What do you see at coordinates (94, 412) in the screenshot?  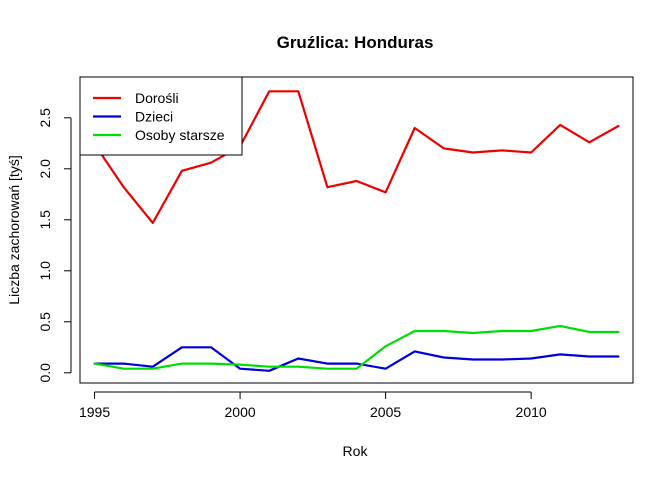 I see `x-tick-label: 1995` at bounding box center [94, 412].